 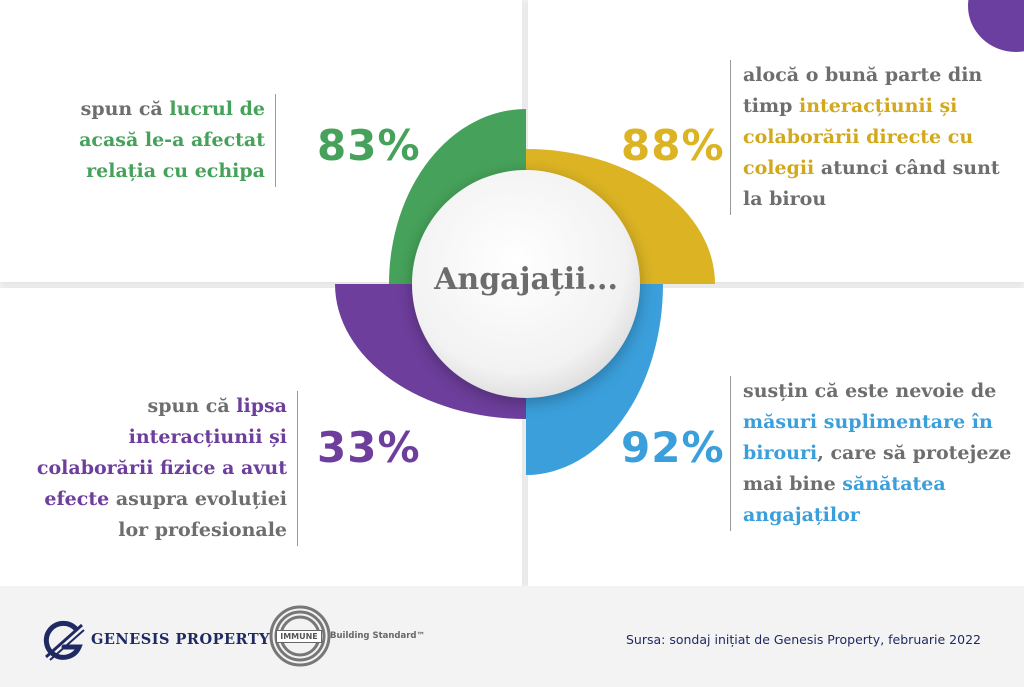 What do you see at coordinates (369, 145) in the screenshot?
I see `percent-top-left: 83%` at bounding box center [369, 145].